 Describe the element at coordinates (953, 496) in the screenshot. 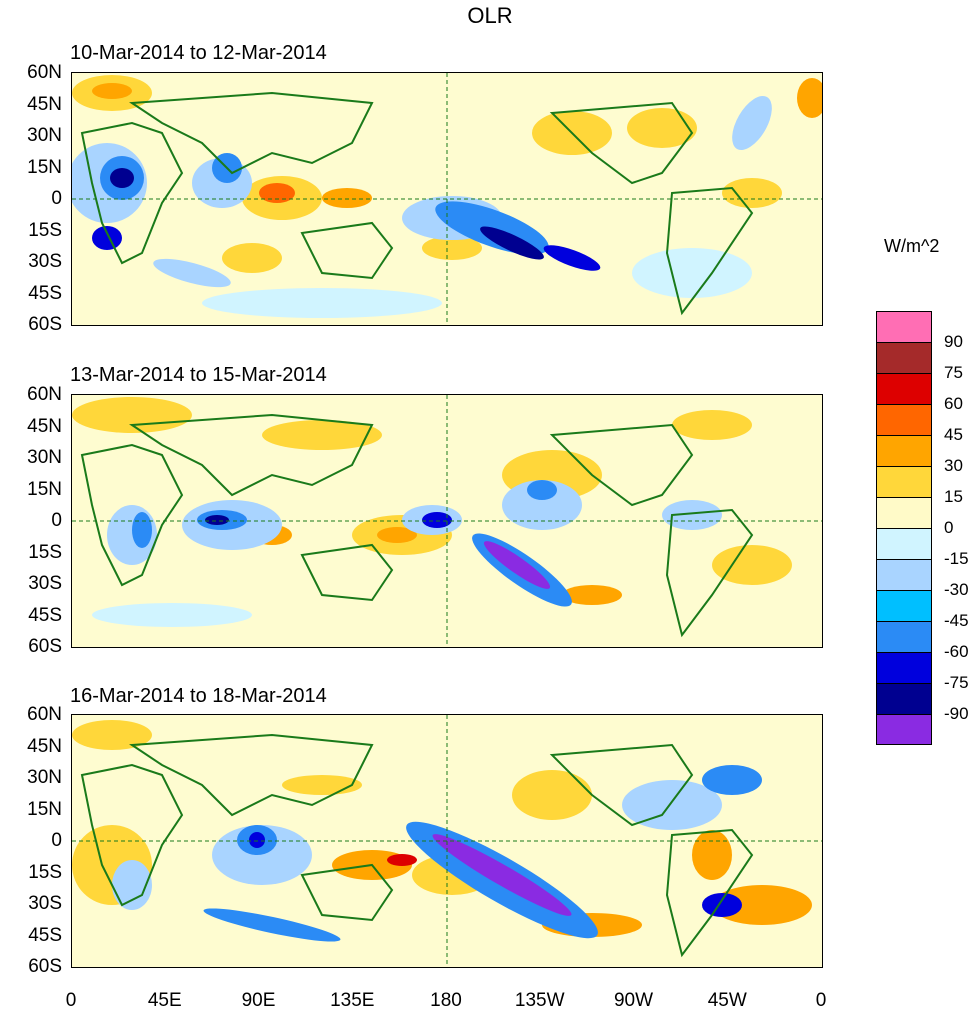

I see `colorbar-label: 15` at that location.